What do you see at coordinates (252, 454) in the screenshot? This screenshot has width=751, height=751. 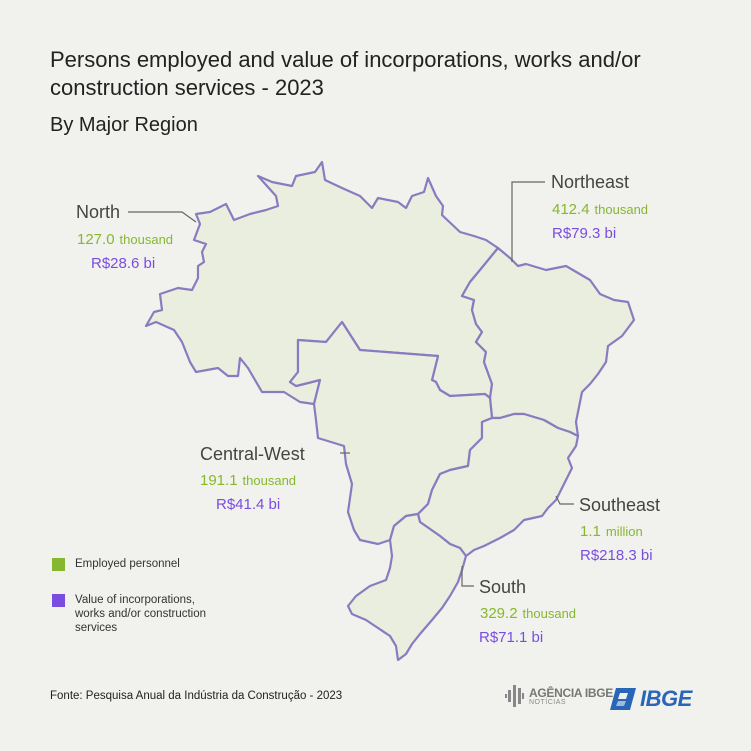 I see `central-west-name: Central-West` at bounding box center [252, 454].